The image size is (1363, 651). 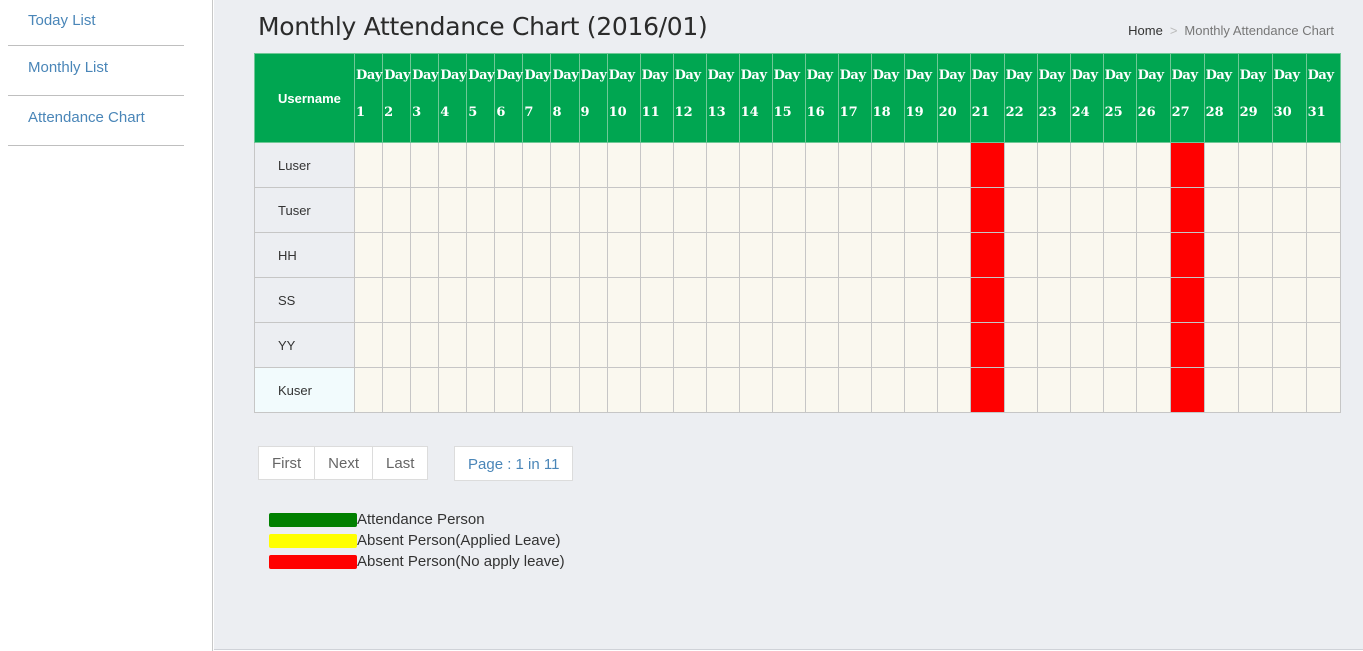 What do you see at coordinates (96, 121) in the screenshot?
I see `sidebar-item-attendance-chart: Attendance Chart` at bounding box center [96, 121].